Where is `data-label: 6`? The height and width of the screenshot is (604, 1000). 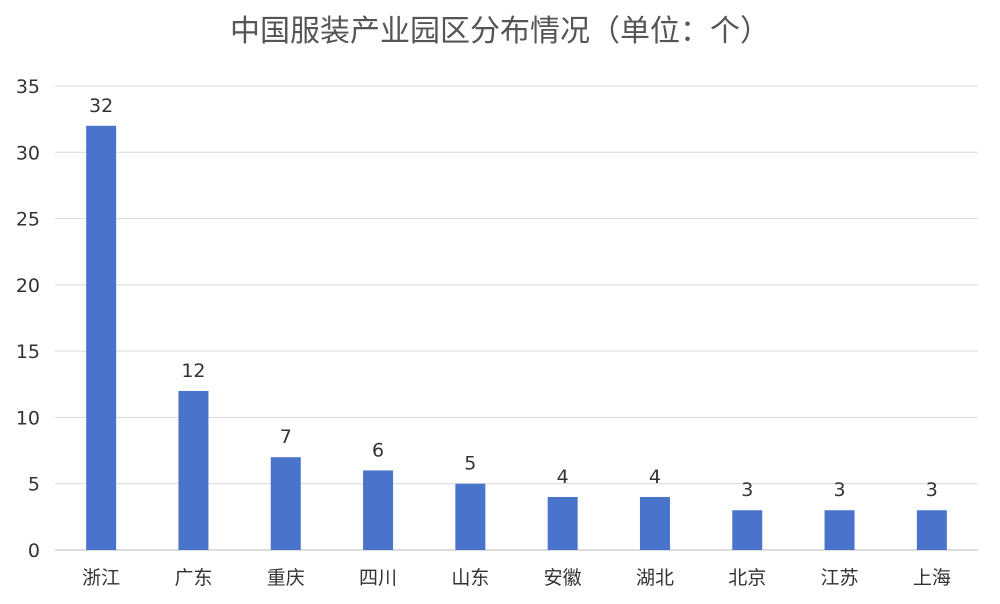 data-label: 6 is located at coordinates (378, 450).